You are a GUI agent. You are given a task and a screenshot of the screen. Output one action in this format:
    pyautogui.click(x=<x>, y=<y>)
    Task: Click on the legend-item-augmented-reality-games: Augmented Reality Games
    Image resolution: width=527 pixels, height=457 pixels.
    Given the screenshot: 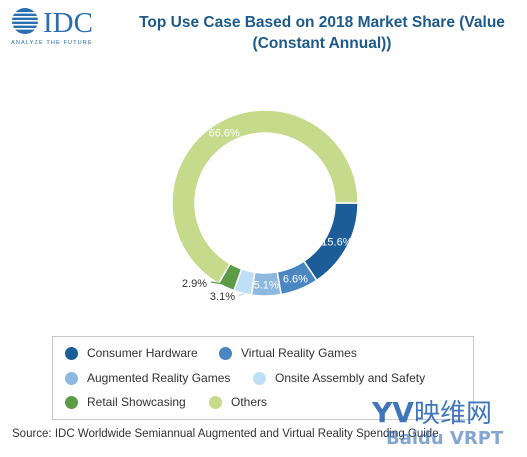 What is the action you would take?
    pyautogui.click(x=147, y=378)
    